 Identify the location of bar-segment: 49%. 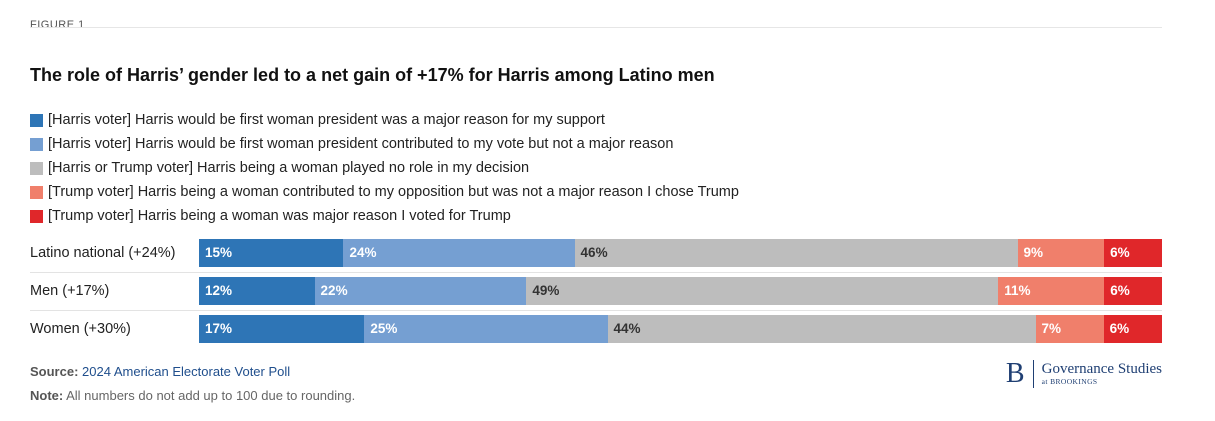
(762, 291).